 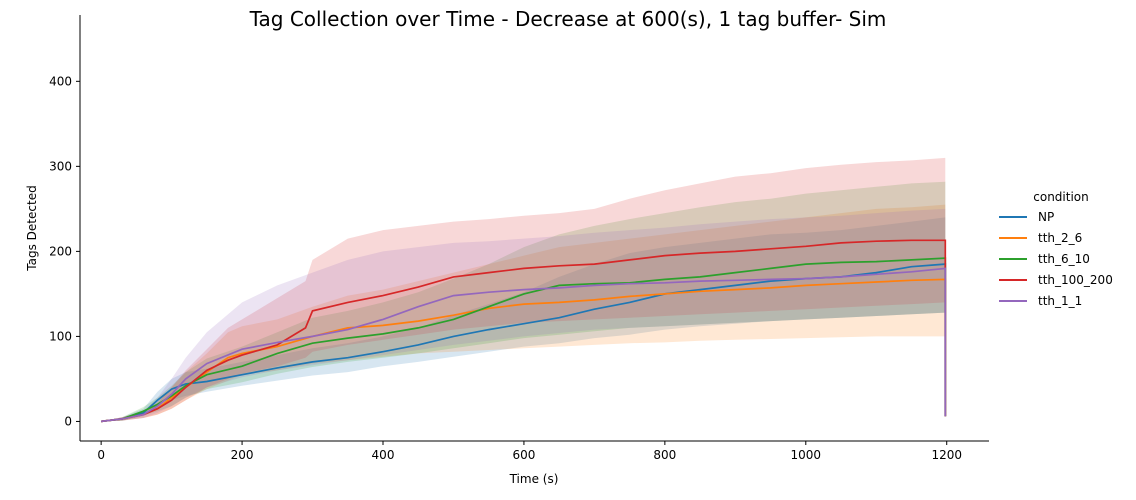 I want to click on y-tick-label: 200, so click(x=60, y=251).